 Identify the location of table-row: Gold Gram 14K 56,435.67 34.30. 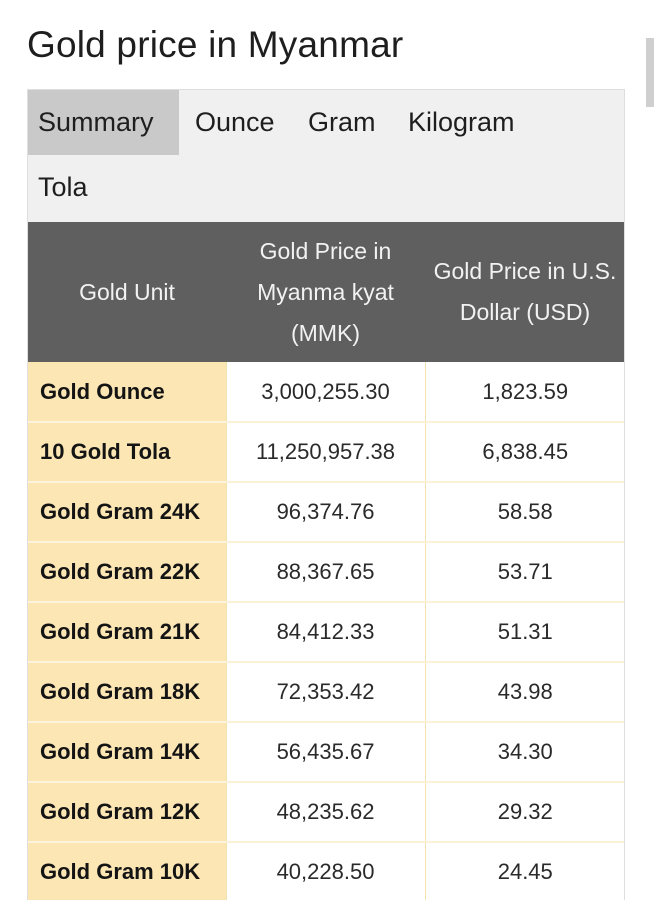
(326, 752).